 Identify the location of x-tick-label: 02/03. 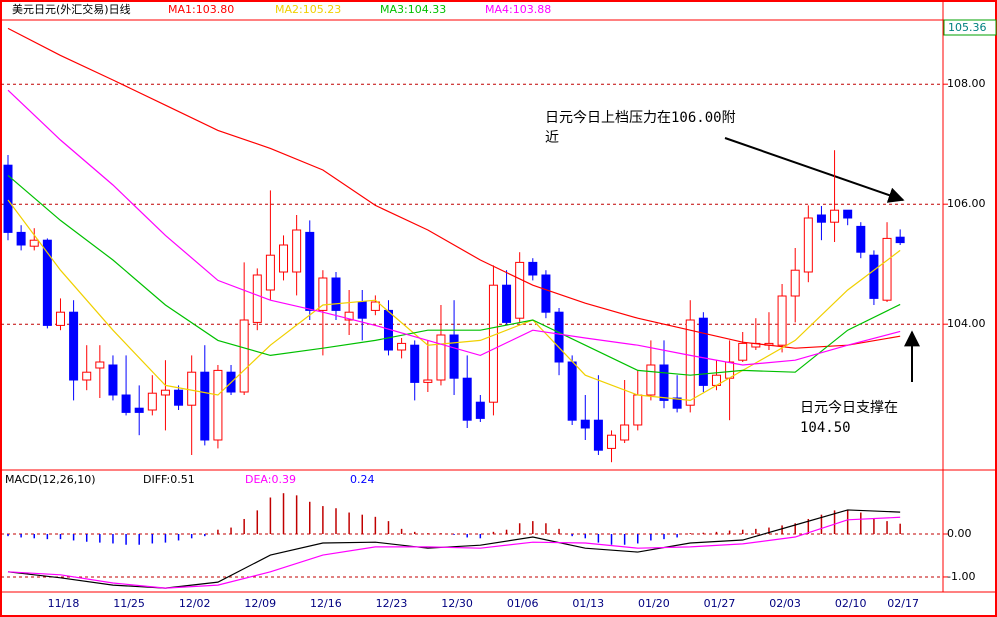
(785, 603).